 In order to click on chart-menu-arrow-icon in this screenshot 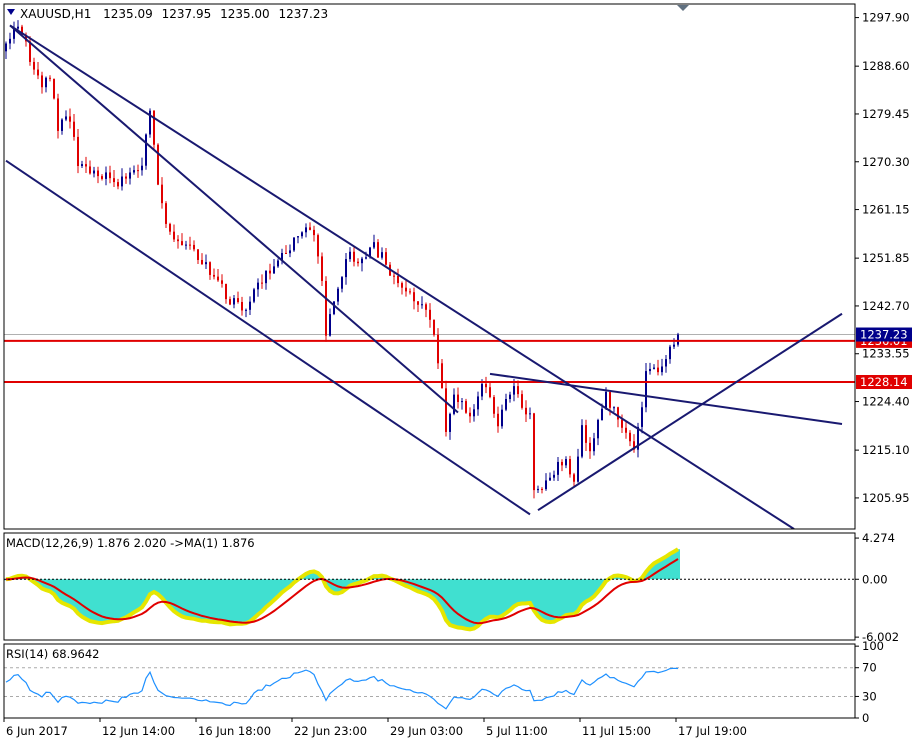, I will do `click(11, 12)`.